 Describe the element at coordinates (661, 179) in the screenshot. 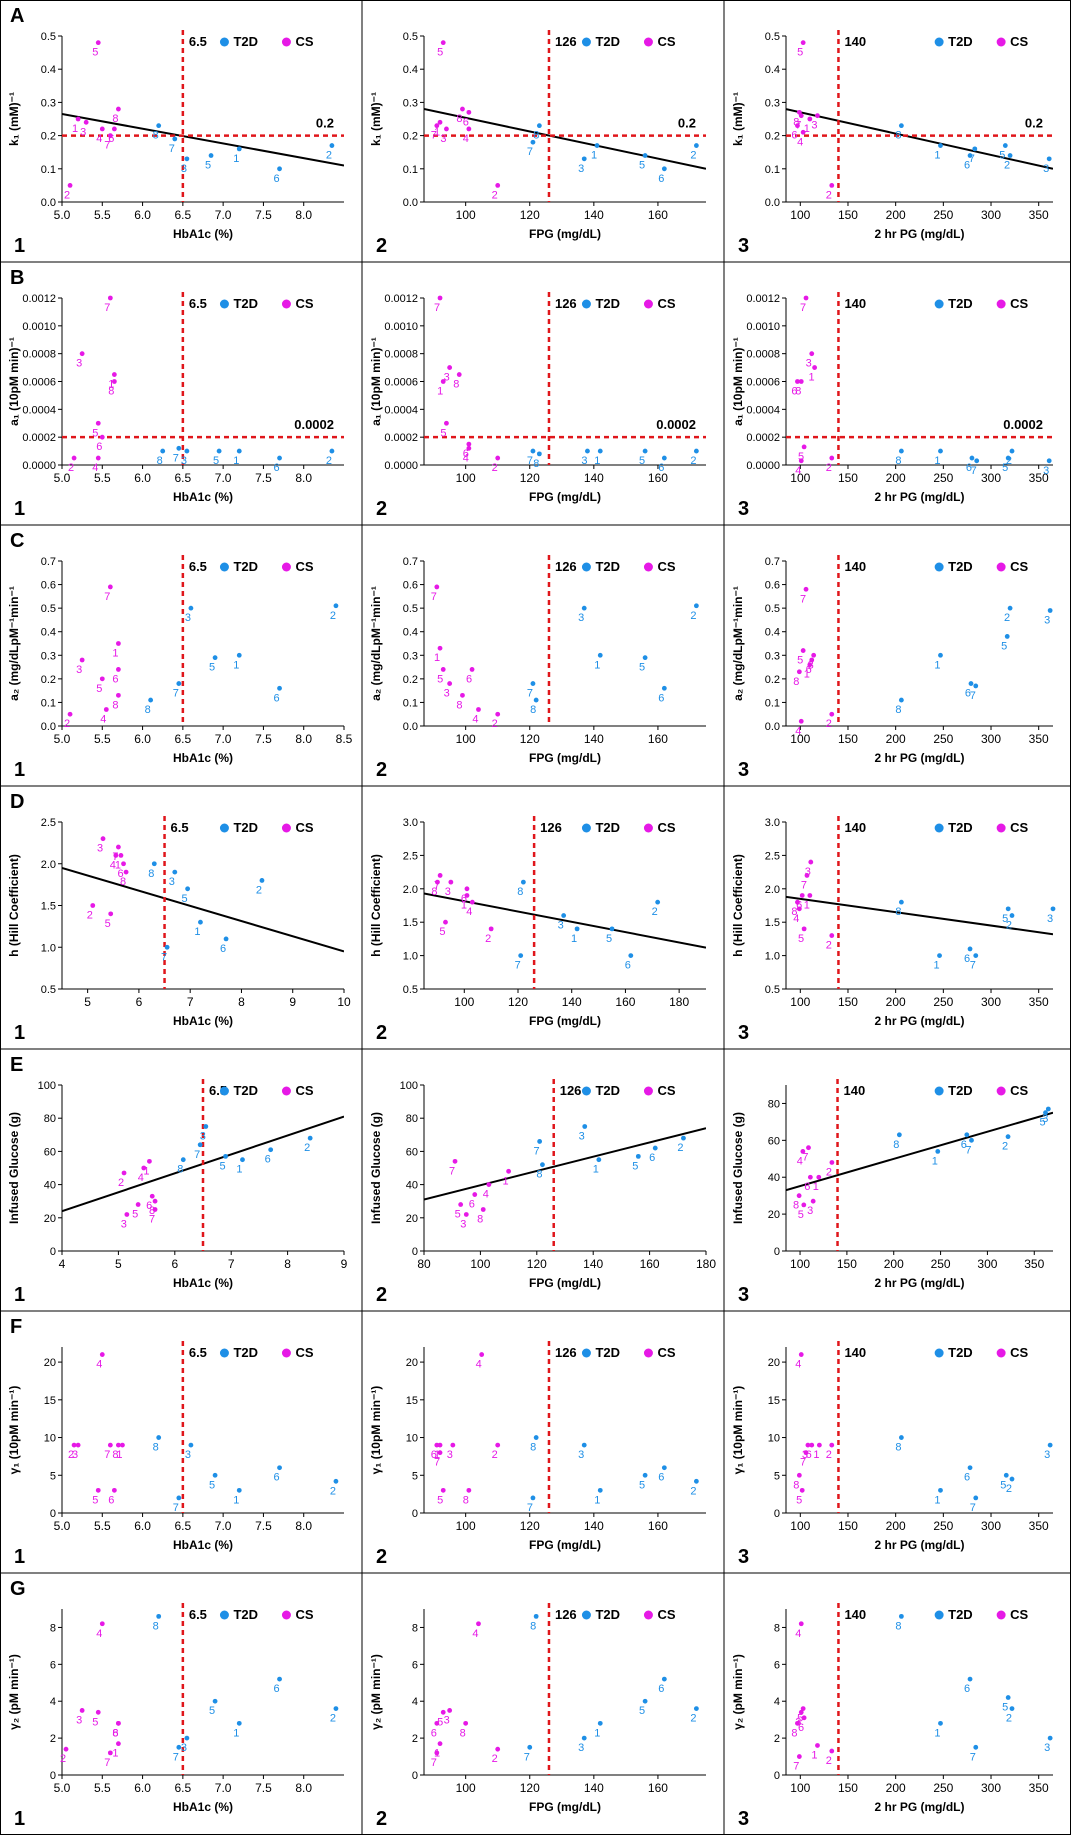

I see `t2d-point-label: 6` at that location.